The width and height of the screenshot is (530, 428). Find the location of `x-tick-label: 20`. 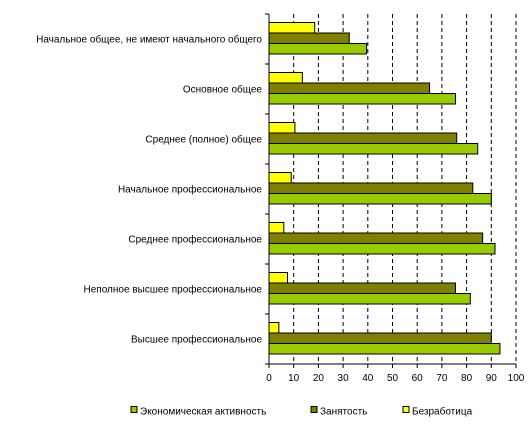

x-tick-label: 20 is located at coordinates (319, 378).